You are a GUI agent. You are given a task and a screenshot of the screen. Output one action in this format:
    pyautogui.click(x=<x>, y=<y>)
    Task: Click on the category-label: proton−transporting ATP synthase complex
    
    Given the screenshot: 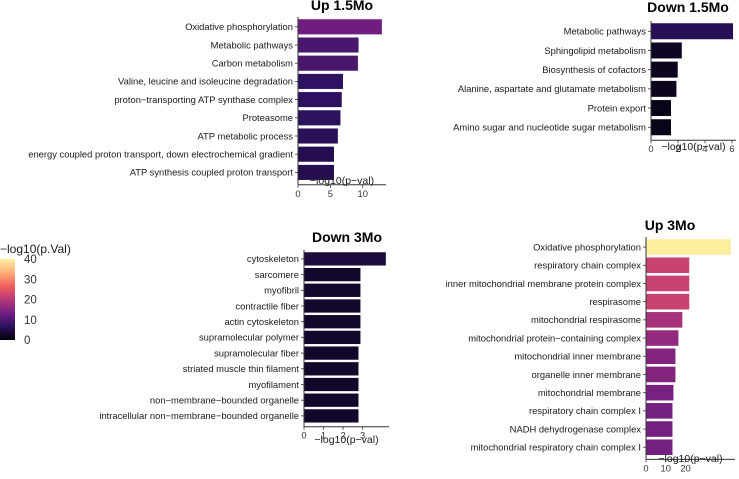 What is the action you would take?
    pyautogui.click(x=203, y=99)
    